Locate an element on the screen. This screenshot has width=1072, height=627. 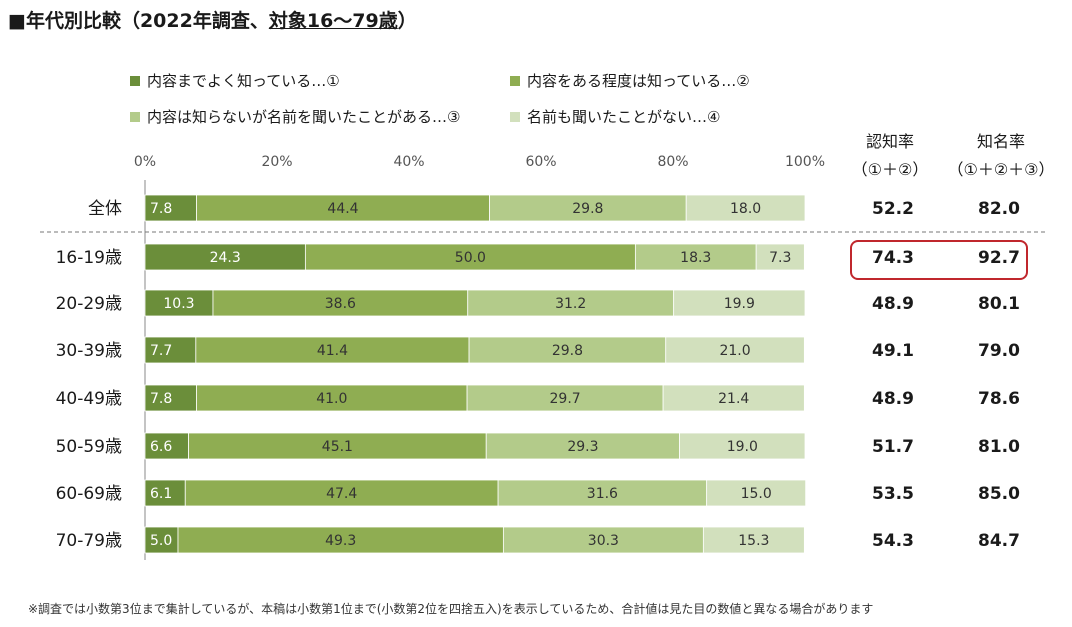
category-label: 30-39歳 is located at coordinates (89, 351).